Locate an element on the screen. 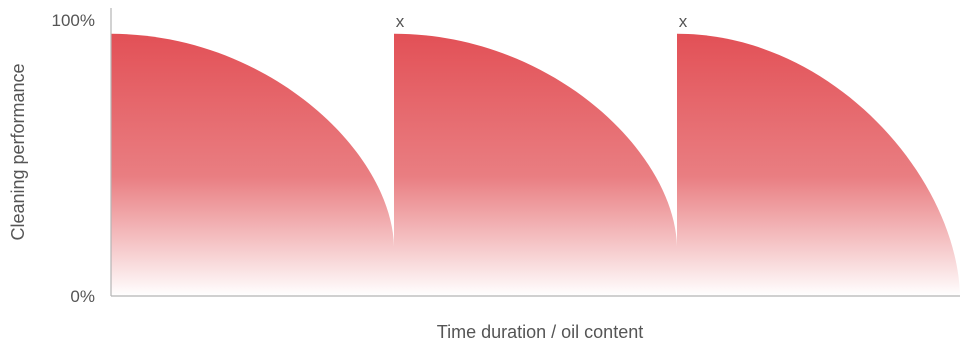 This screenshot has height=345, width=977. y-axis-title: Cleaning performance is located at coordinates (18, 151).